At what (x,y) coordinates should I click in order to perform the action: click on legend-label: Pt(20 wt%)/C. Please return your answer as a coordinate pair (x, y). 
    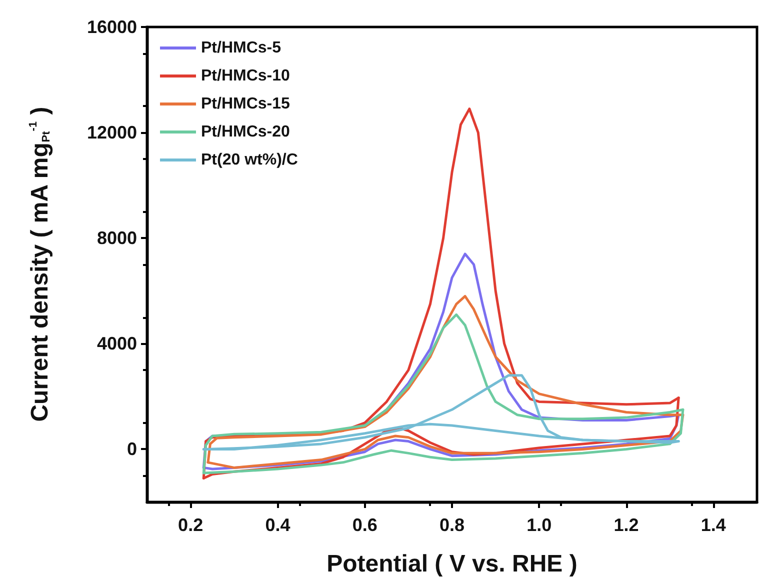
    Looking at the image, I should click on (249, 160).